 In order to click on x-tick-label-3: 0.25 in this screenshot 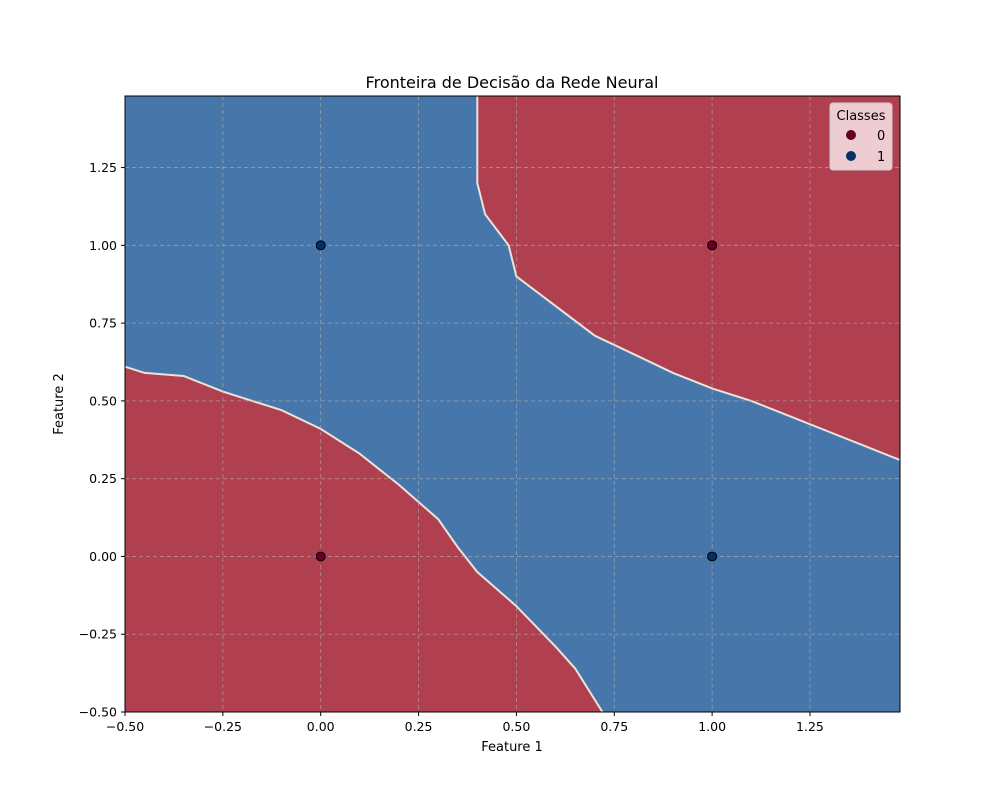, I will do `click(419, 726)`.